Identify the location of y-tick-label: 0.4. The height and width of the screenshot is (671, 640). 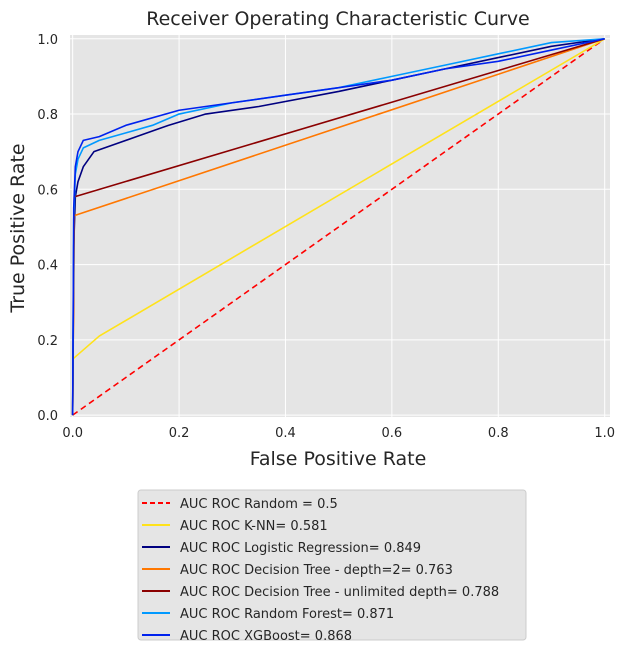
(47, 266).